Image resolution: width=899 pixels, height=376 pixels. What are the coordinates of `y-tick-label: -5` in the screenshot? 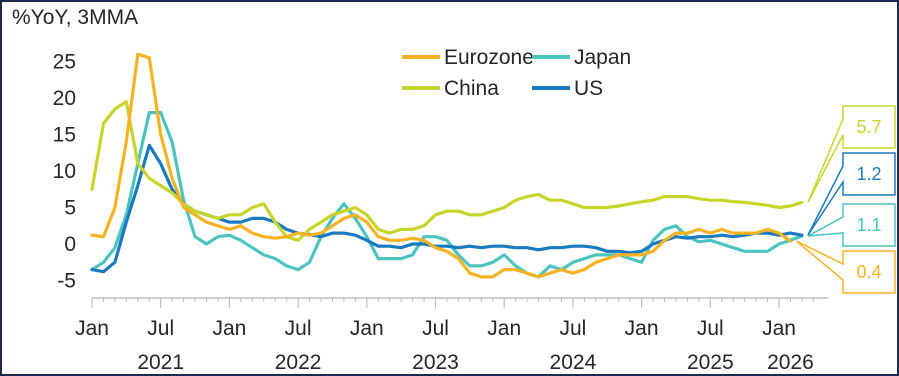 It's located at (66, 281).